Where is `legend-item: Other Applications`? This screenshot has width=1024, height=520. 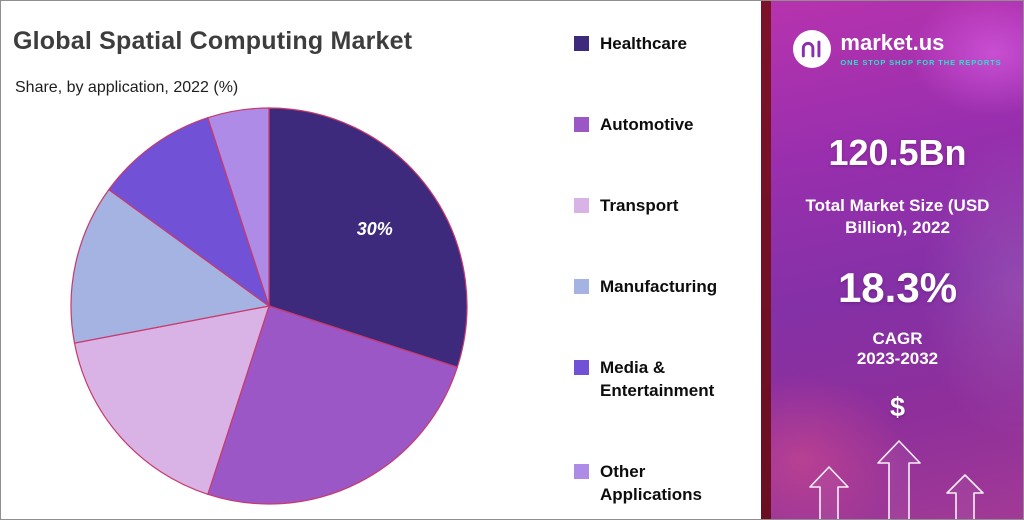 legend-item: Other Applications is located at coordinates (664, 484).